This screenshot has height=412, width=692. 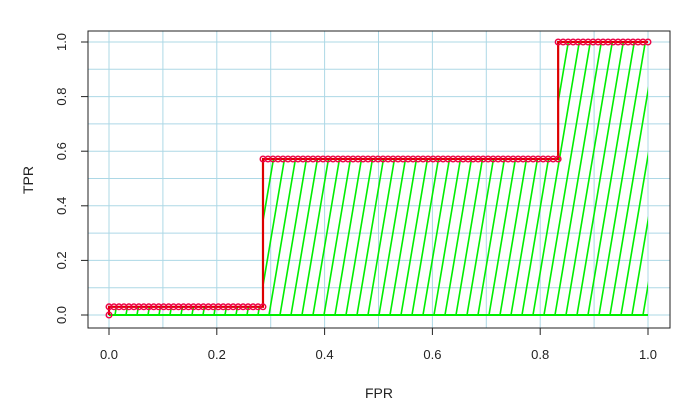 What do you see at coordinates (648, 354) in the screenshot?
I see `x-tick-label: 1.0` at bounding box center [648, 354].